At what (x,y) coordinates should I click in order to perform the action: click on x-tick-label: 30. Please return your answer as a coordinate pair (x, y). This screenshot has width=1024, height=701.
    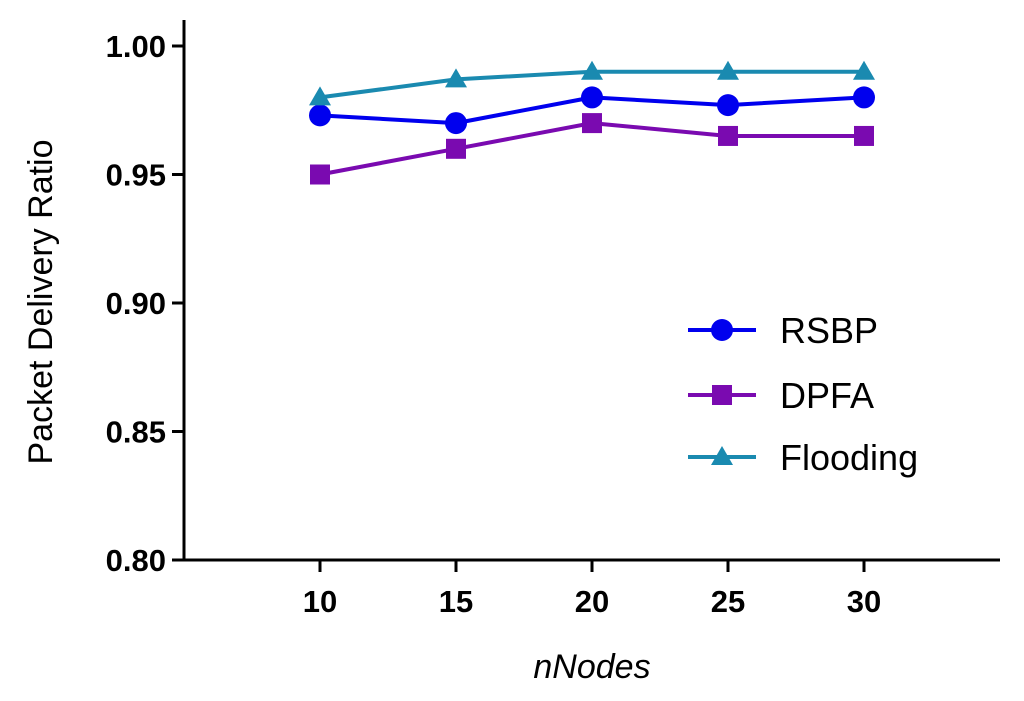
    Looking at the image, I should click on (864, 601).